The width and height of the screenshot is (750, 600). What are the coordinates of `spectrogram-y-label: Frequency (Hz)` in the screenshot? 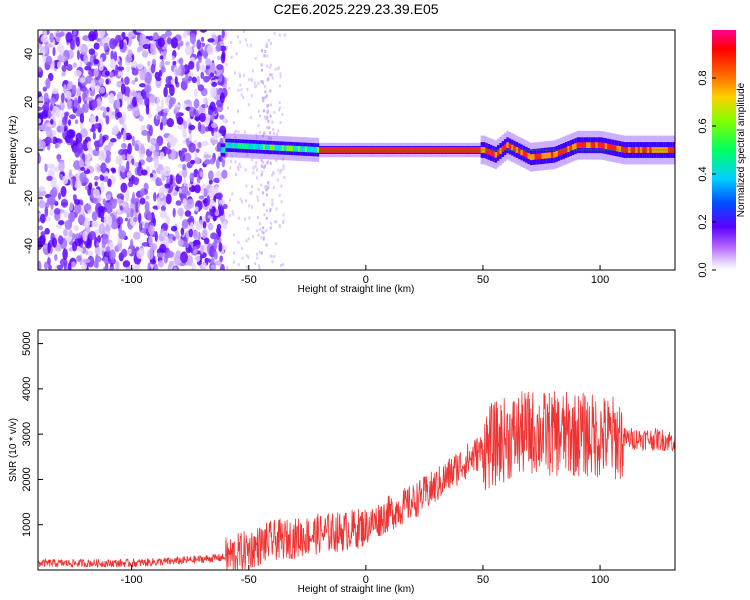 It's located at (13, 150).